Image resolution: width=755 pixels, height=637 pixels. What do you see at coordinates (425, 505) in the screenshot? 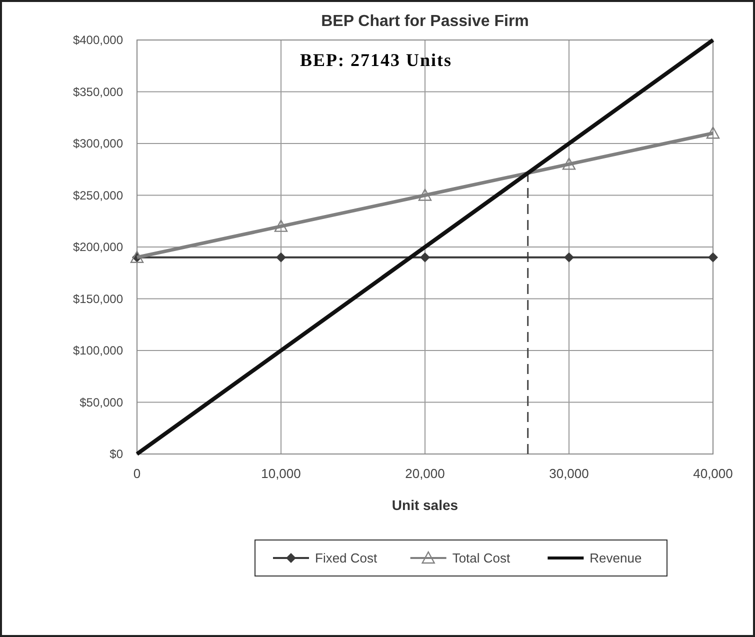
I see `x-axis-title: Unit sales` at bounding box center [425, 505].